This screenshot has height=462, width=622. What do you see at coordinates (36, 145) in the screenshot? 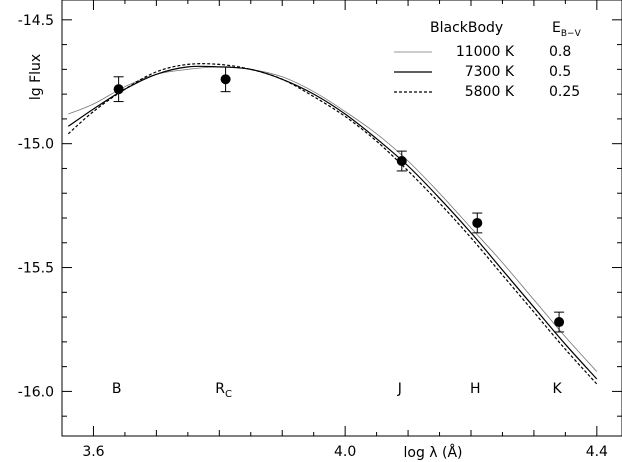
I see `y-tick-label: -15.0` at bounding box center [36, 145].